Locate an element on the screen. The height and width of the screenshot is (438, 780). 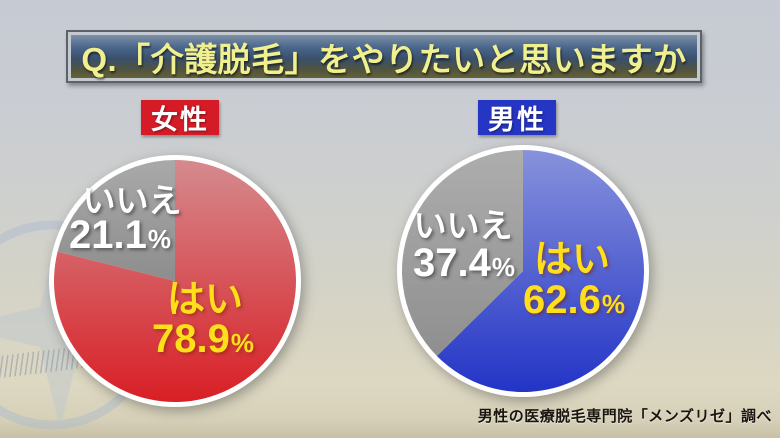
source-credit: 男性の医療脱毛専門院「メンズリゼ」調べ is located at coordinates (624, 416).